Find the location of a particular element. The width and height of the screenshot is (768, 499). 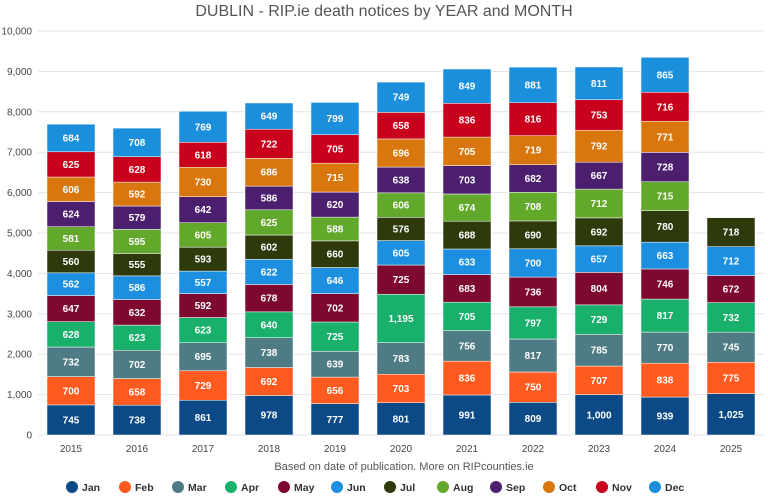

data-label: 804 is located at coordinates (599, 289).